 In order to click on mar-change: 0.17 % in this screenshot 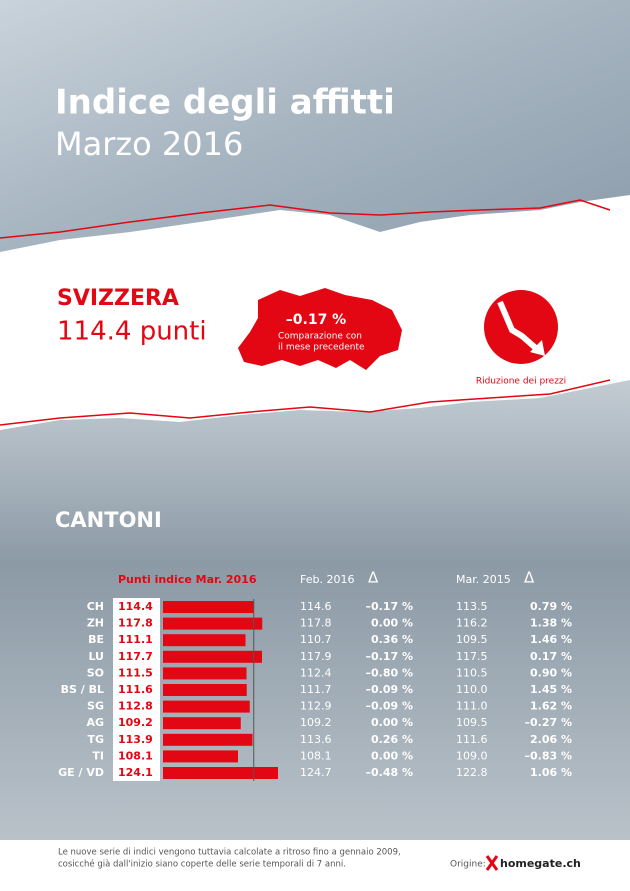, I will do `click(551, 656)`.